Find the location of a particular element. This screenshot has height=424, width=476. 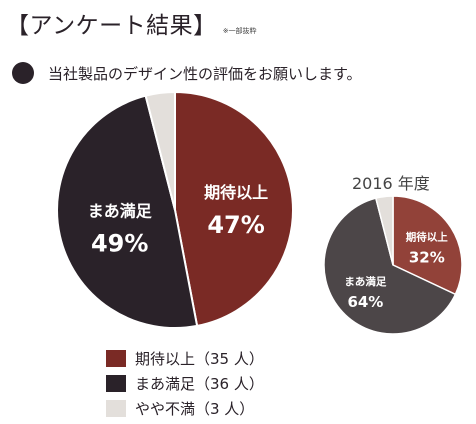

previous-year-pie-chart: 期待以上 32% まあ満足 64% is located at coordinates (393, 265).